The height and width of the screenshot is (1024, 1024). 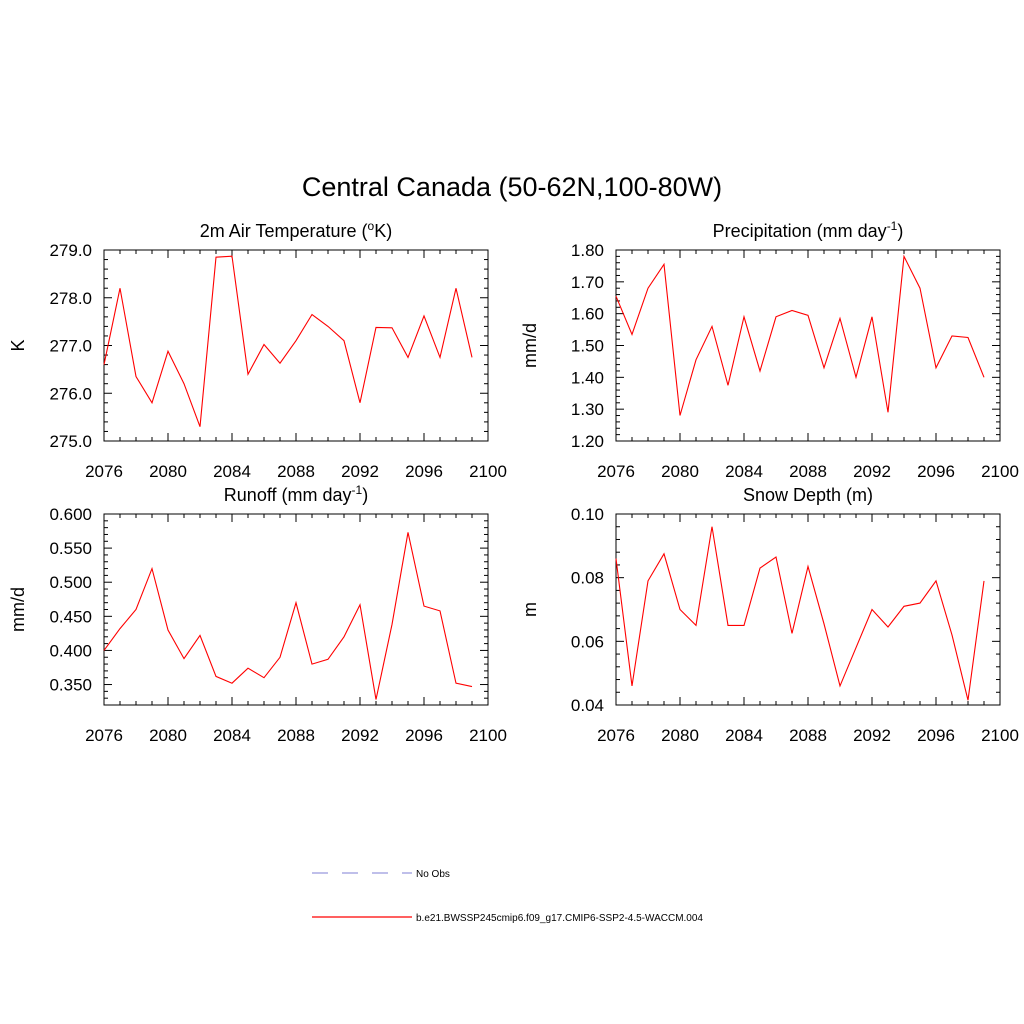 I want to click on y-tick-label: 0.400, so click(x=70, y=650).